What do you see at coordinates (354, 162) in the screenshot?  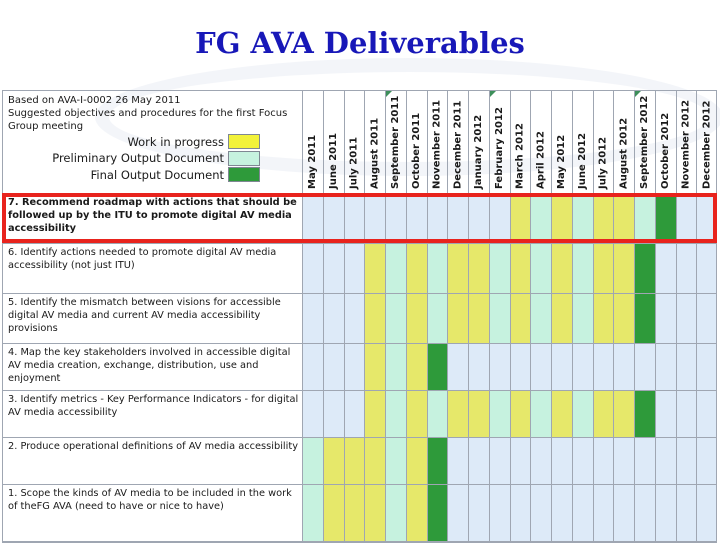 I see `month-header: July 2011` at bounding box center [354, 162].